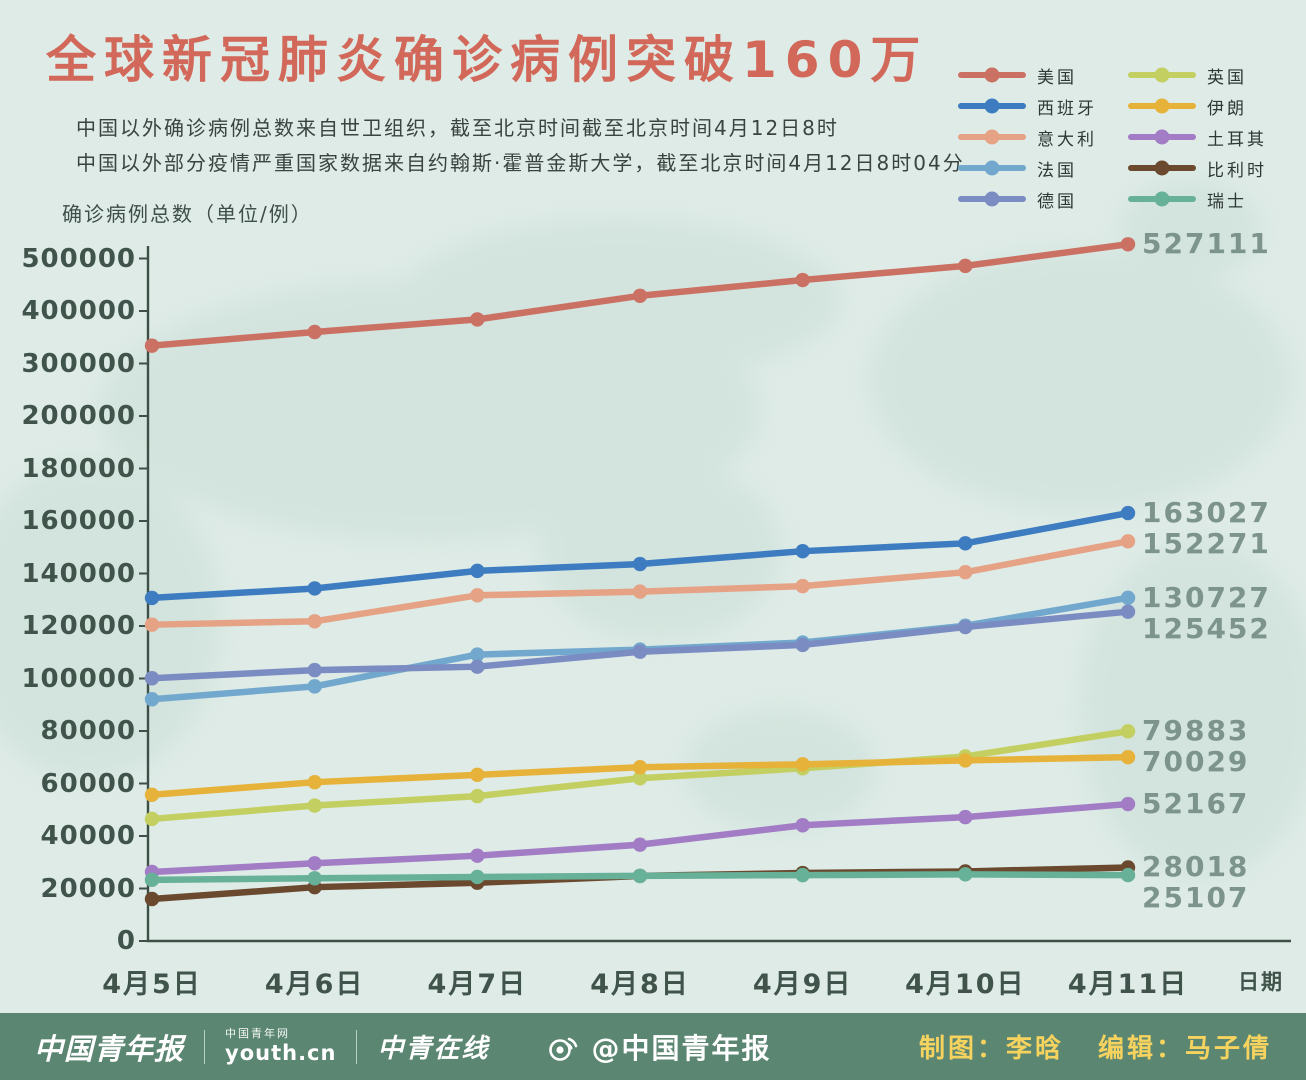 The width and height of the screenshot is (1306, 1080). What do you see at coordinates (1033, 138) in the screenshot?
I see `legend-item: 意大利` at bounding box center [1033, 138].